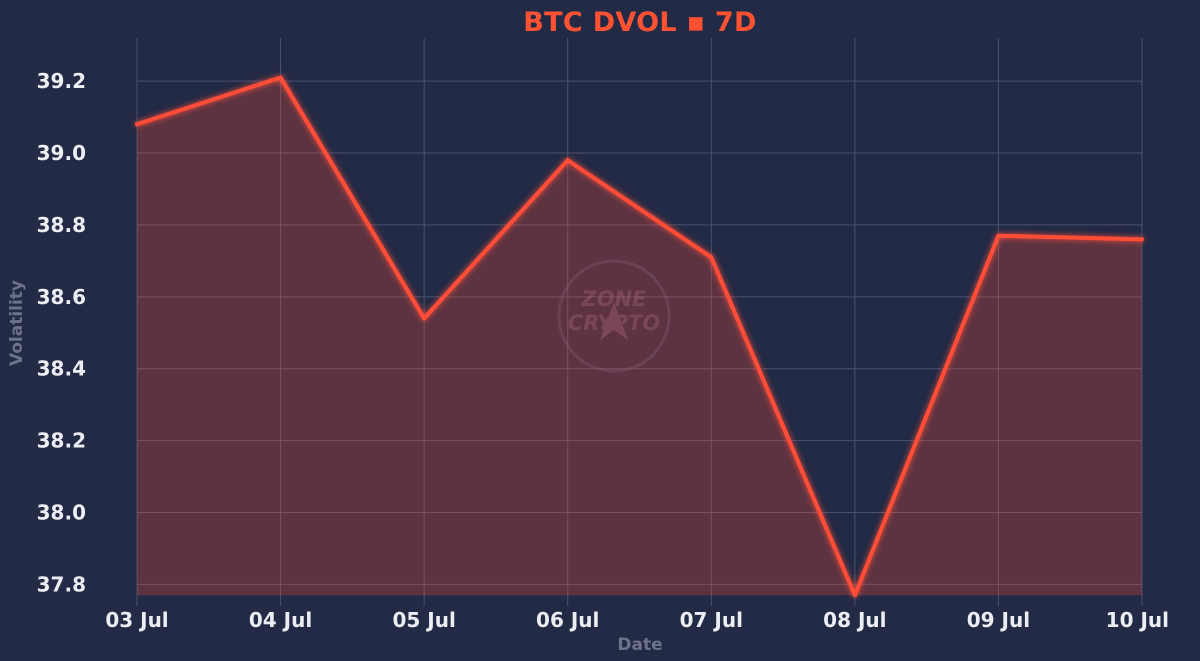 The image size is (1200, 661). Describe the element at coordinates (1137, 620) in the screenshot. I see `x-tick-label: 10 Jul` at that location.